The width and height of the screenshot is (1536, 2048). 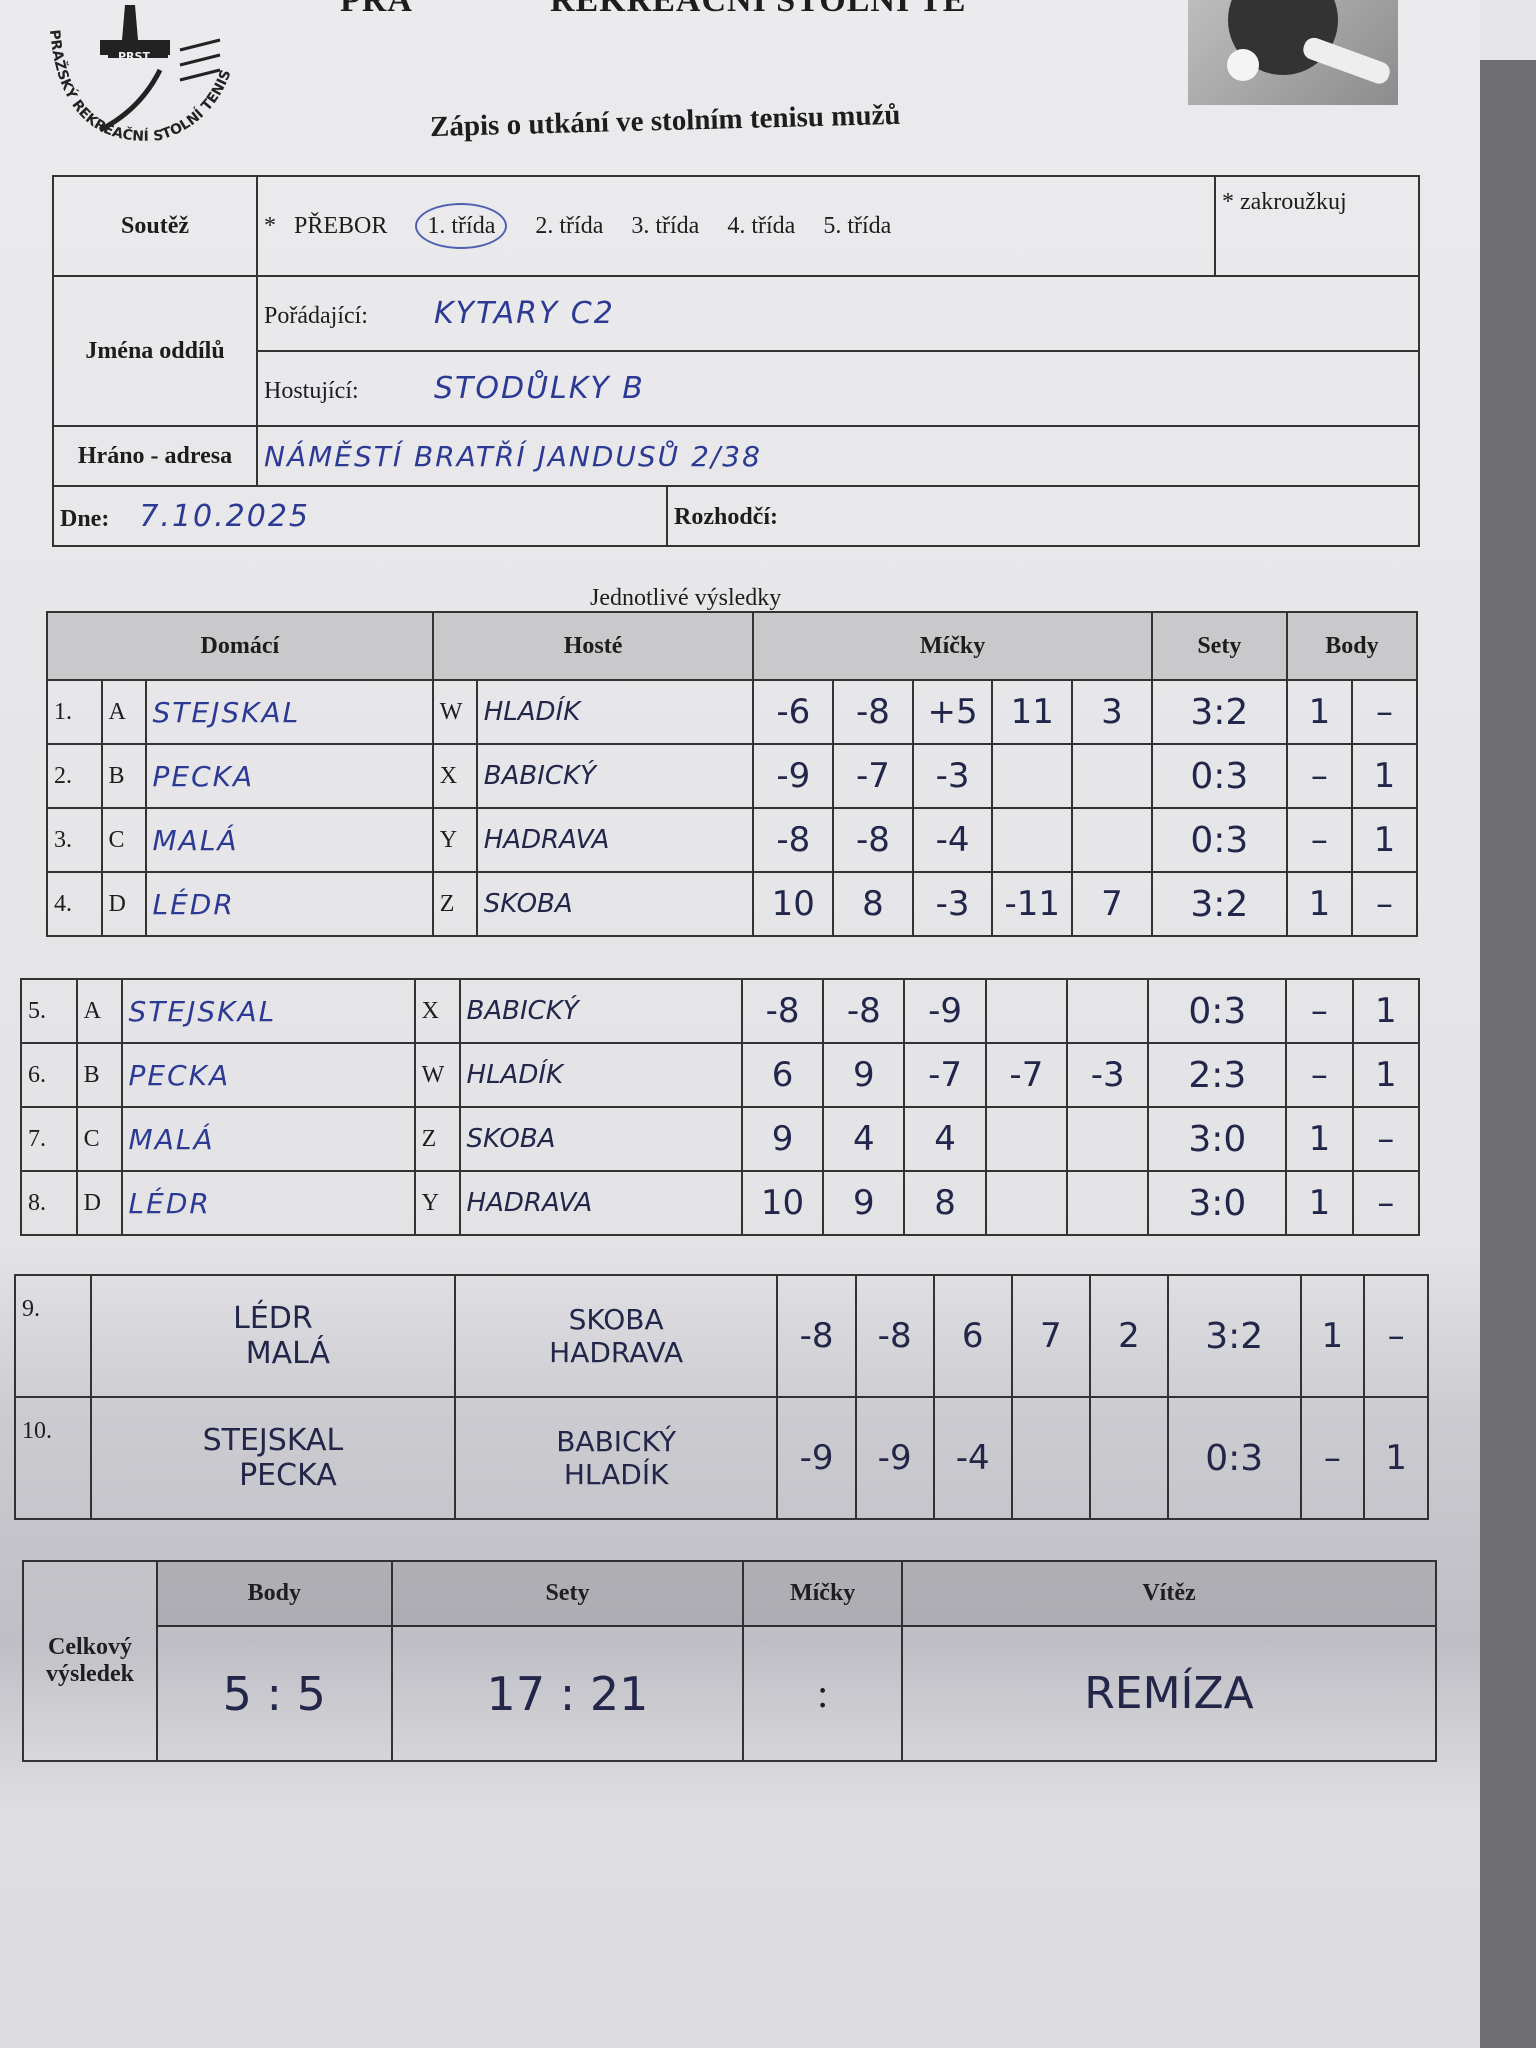 What do you see at coordinates (524, 313) in the screenshot?
I see `host-value: KYTARY C2` at bounding box center [524, 313].